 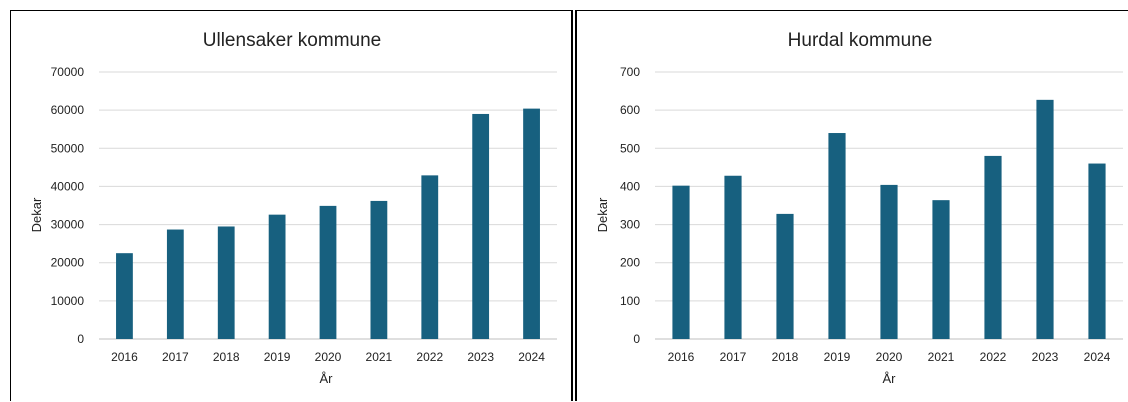 What do you see at coordinates (630, 148) in the screenshot?
I see `y-tick-label: 500` at bounding box center [630, 148].